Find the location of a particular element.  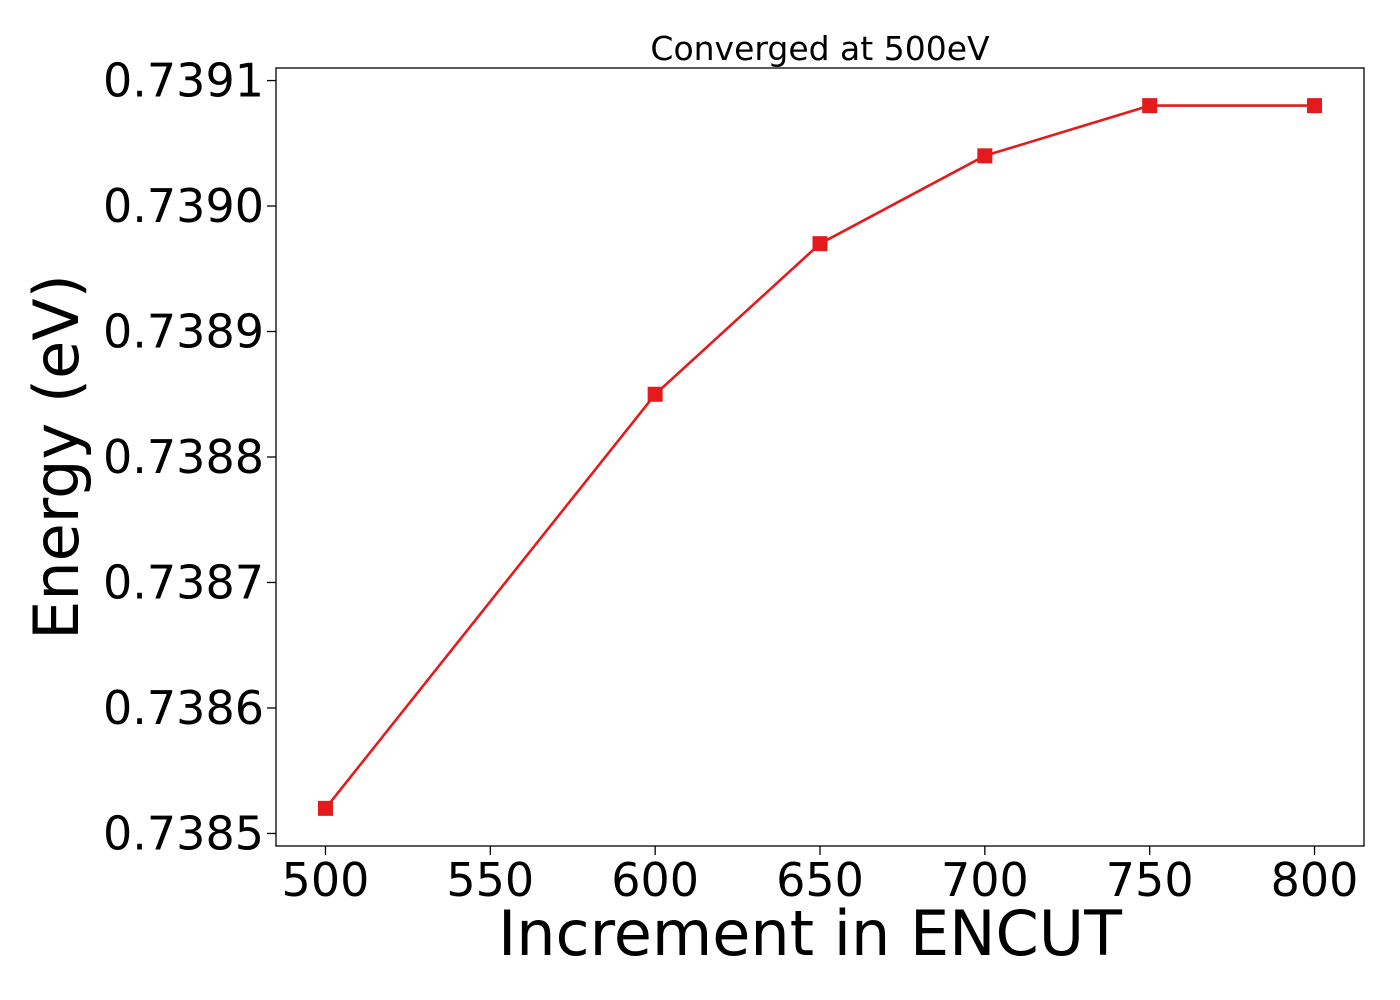

y-tick-label: 0.7391 is located at coordinates (183, 81).